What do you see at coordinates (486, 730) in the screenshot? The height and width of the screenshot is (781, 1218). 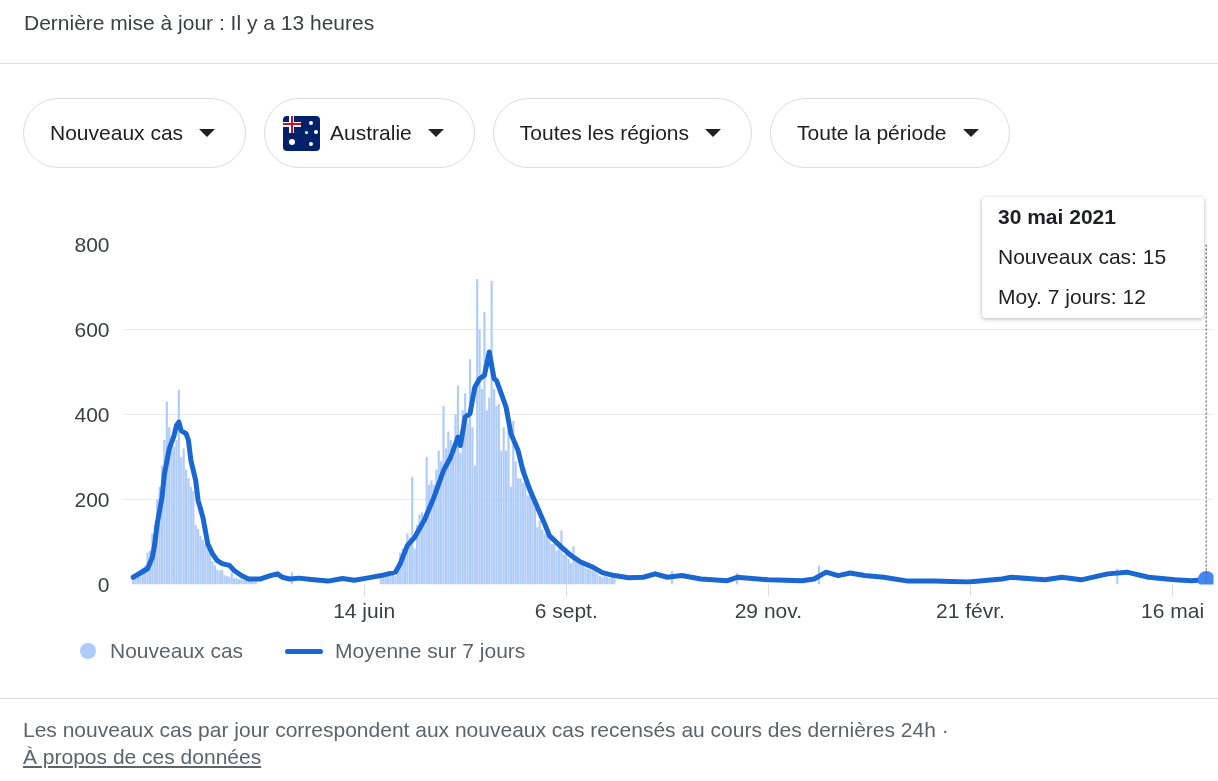 I see `text: Les nouveaux cas par jour correspondent aux nouveaux cas recensés au cours des dernières 24h ·` at bounding box center [486, 730].